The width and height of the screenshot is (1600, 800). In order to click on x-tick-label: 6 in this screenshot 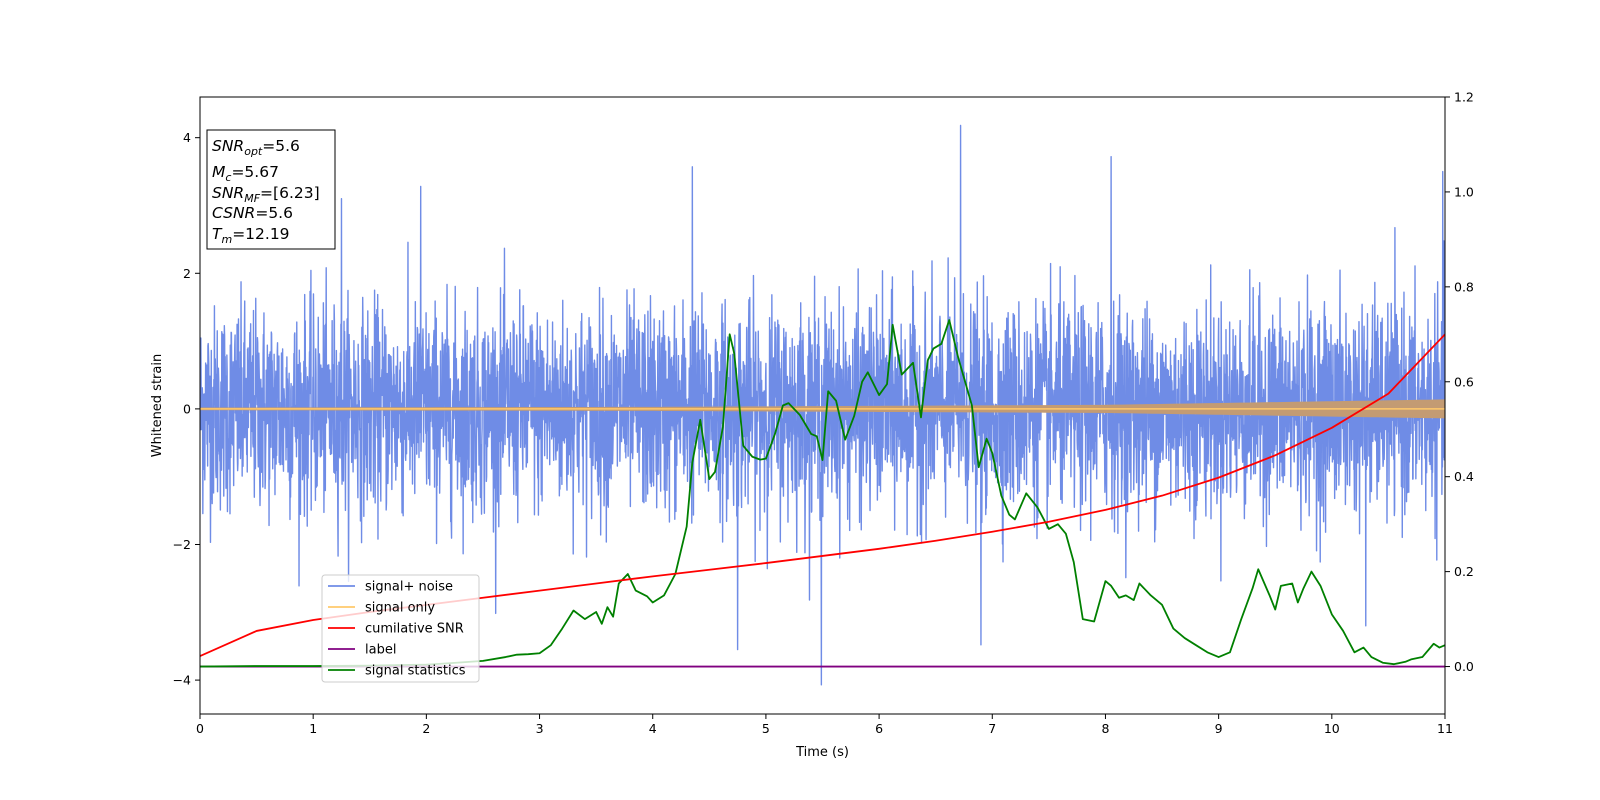, I will do `click(879, 728)`.